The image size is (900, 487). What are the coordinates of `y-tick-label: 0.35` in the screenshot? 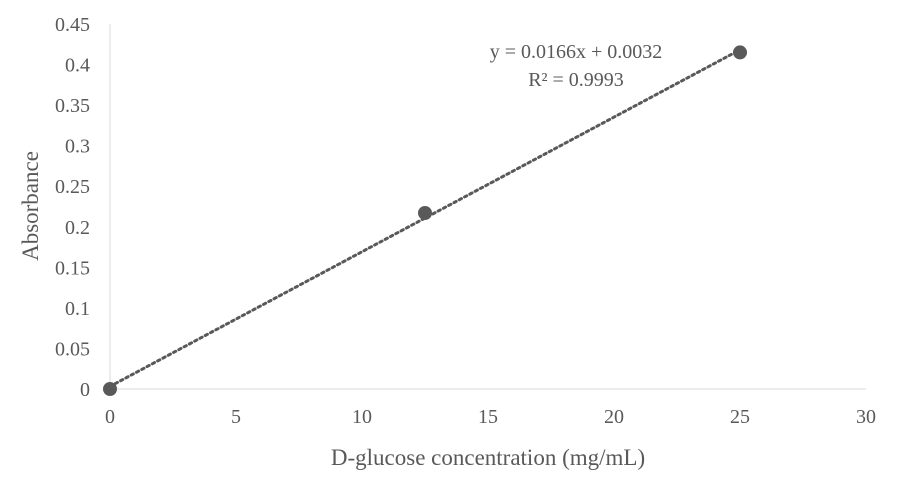 It's located at (72, 106).